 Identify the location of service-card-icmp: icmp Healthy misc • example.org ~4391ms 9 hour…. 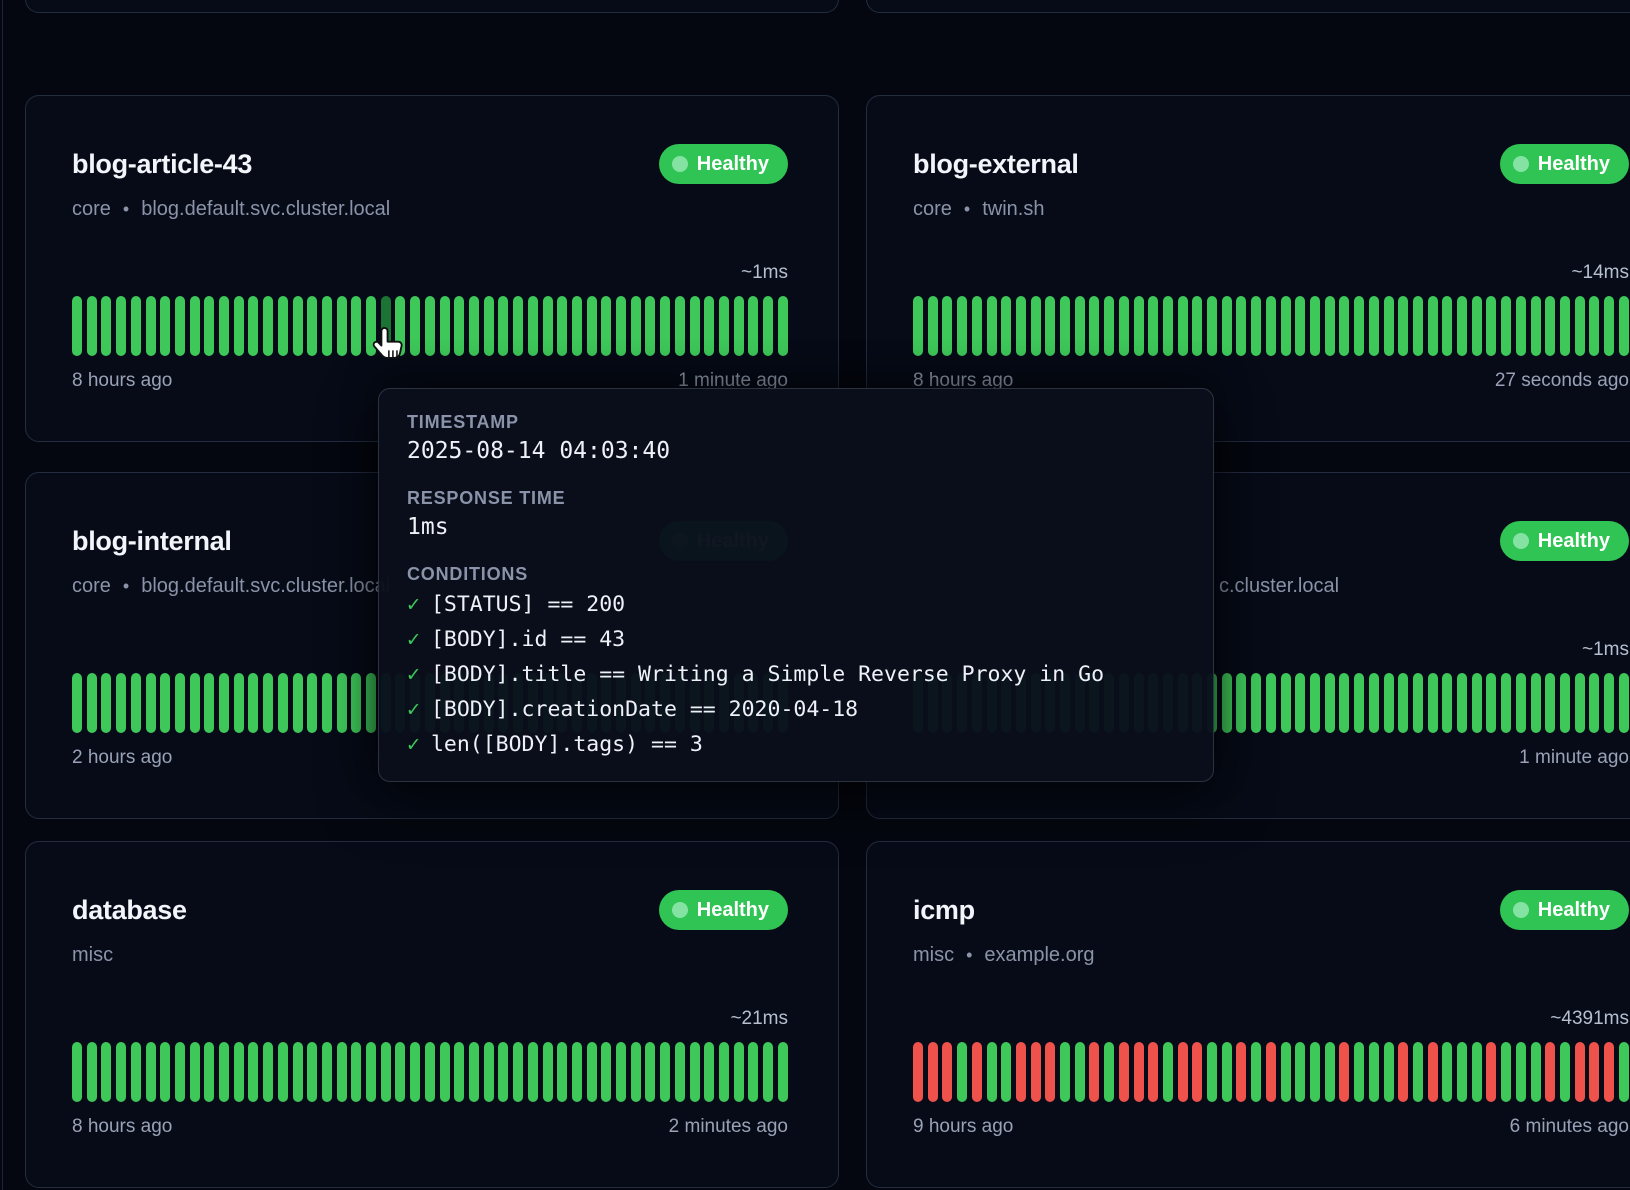
(1248, 1014).